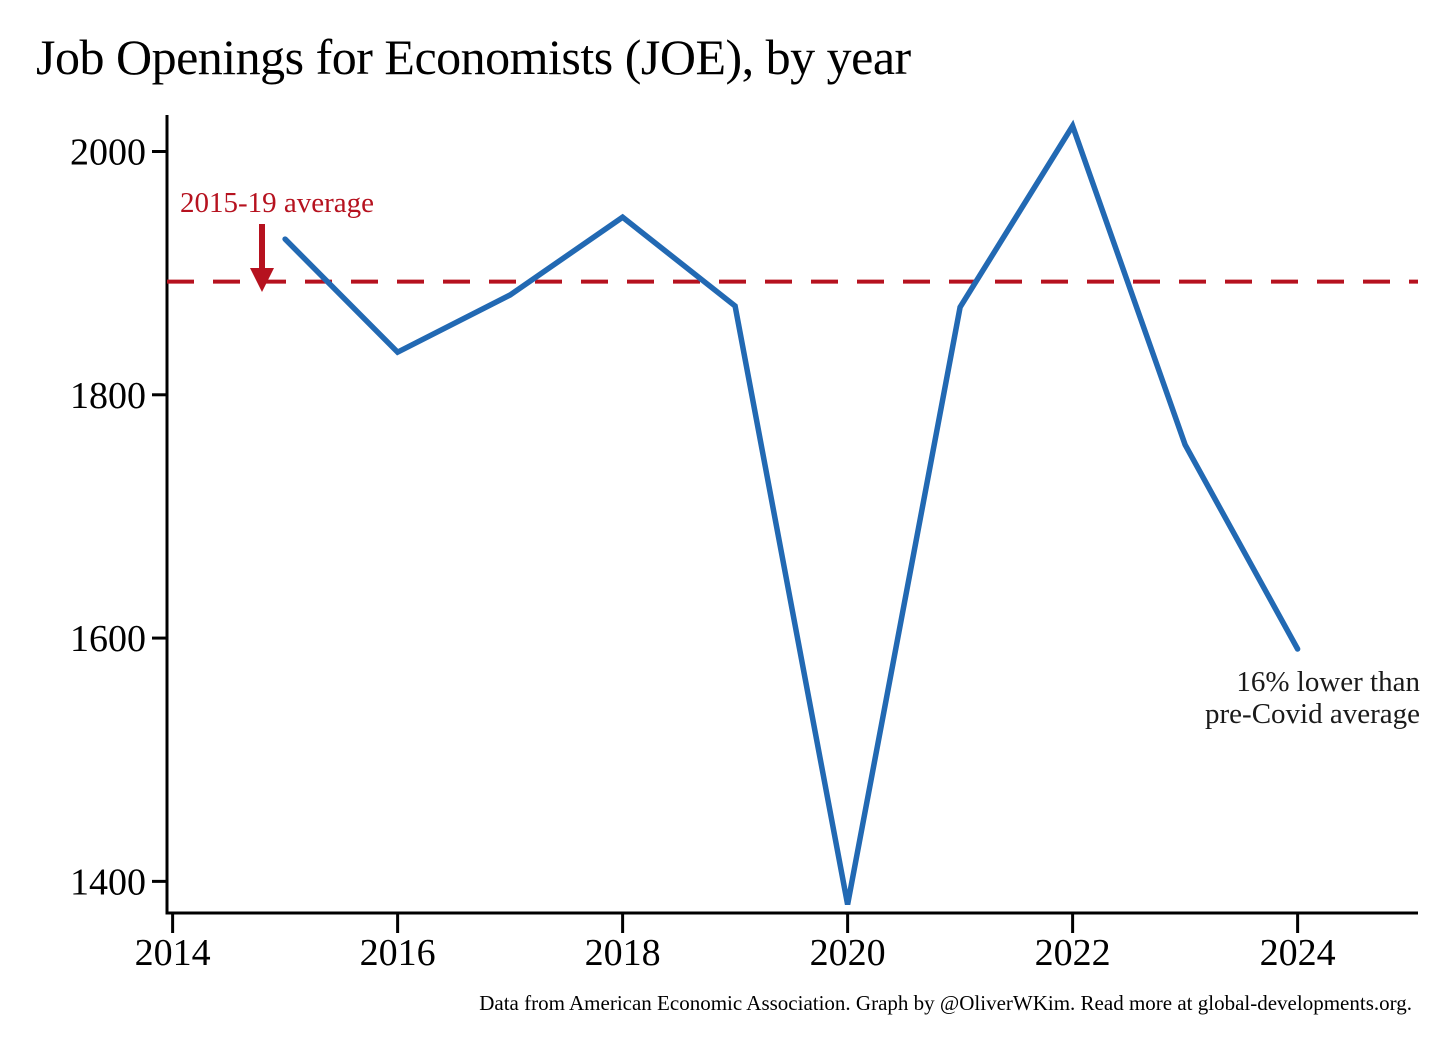 The height and width of the screenshot is (1059, 1456). Describe the element at coordinates (262, 280) in the screenshot. I see `arrow-head-icon` at that location.